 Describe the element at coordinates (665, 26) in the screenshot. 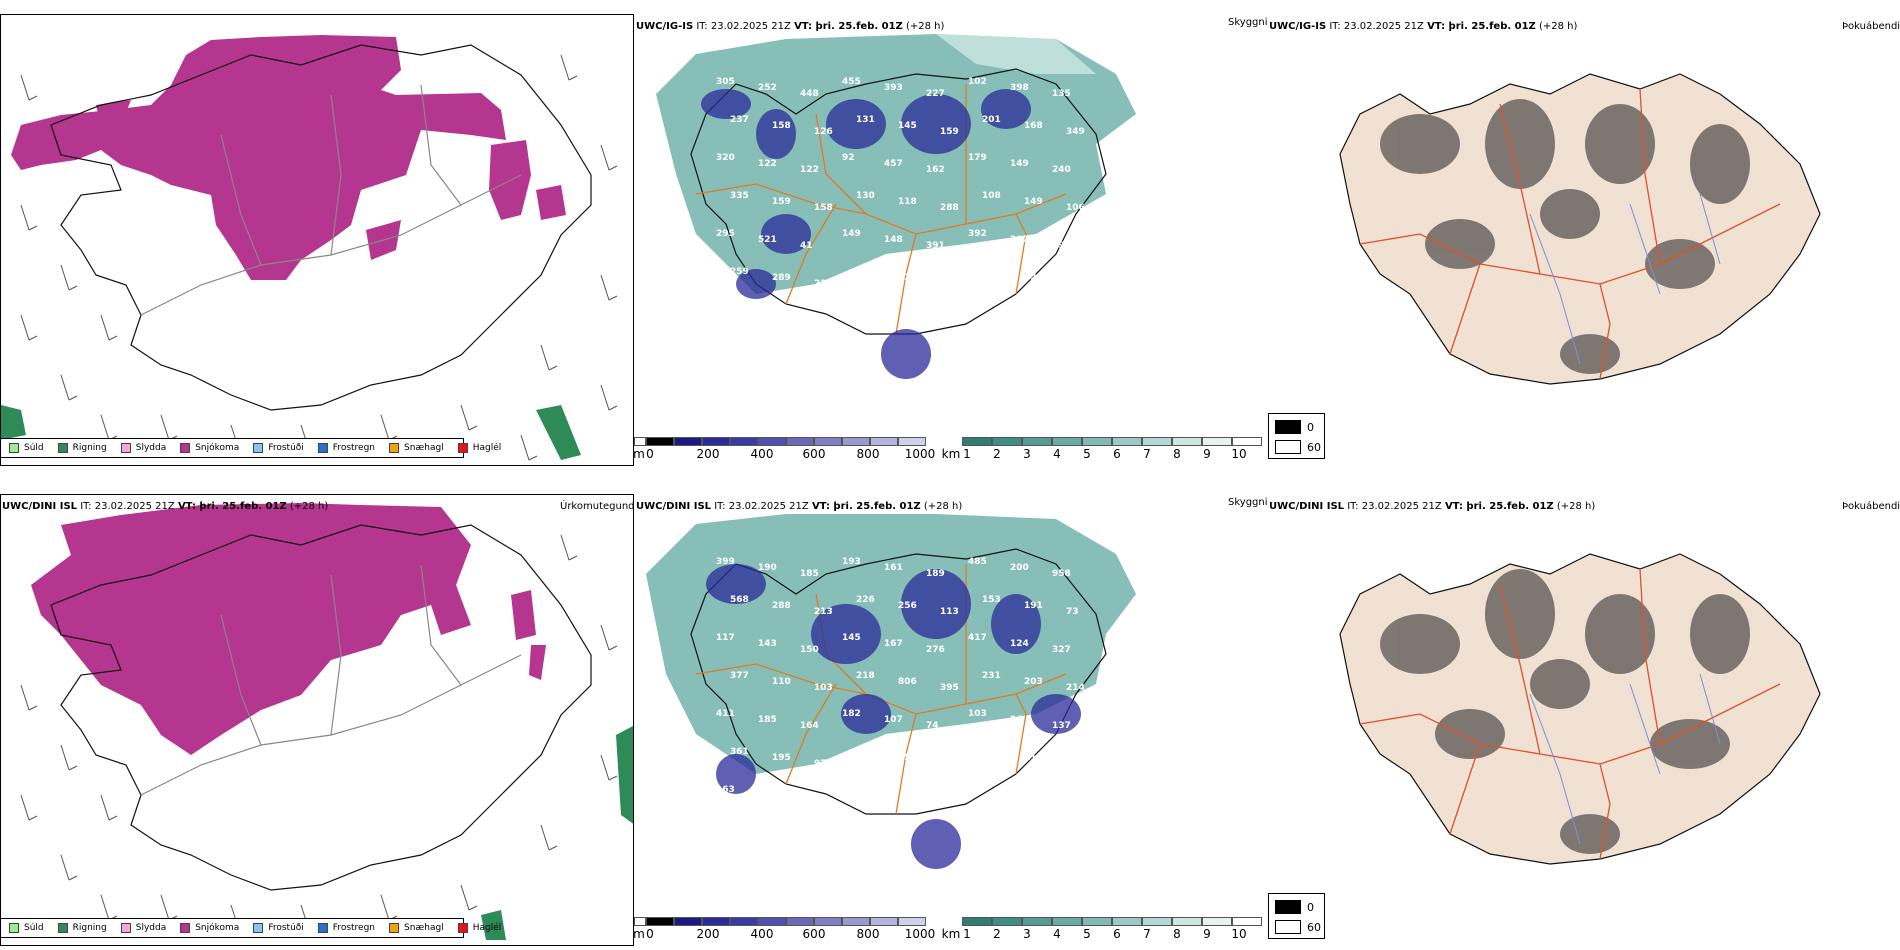

I see `model-label: UWC/IG-IS` at that location.